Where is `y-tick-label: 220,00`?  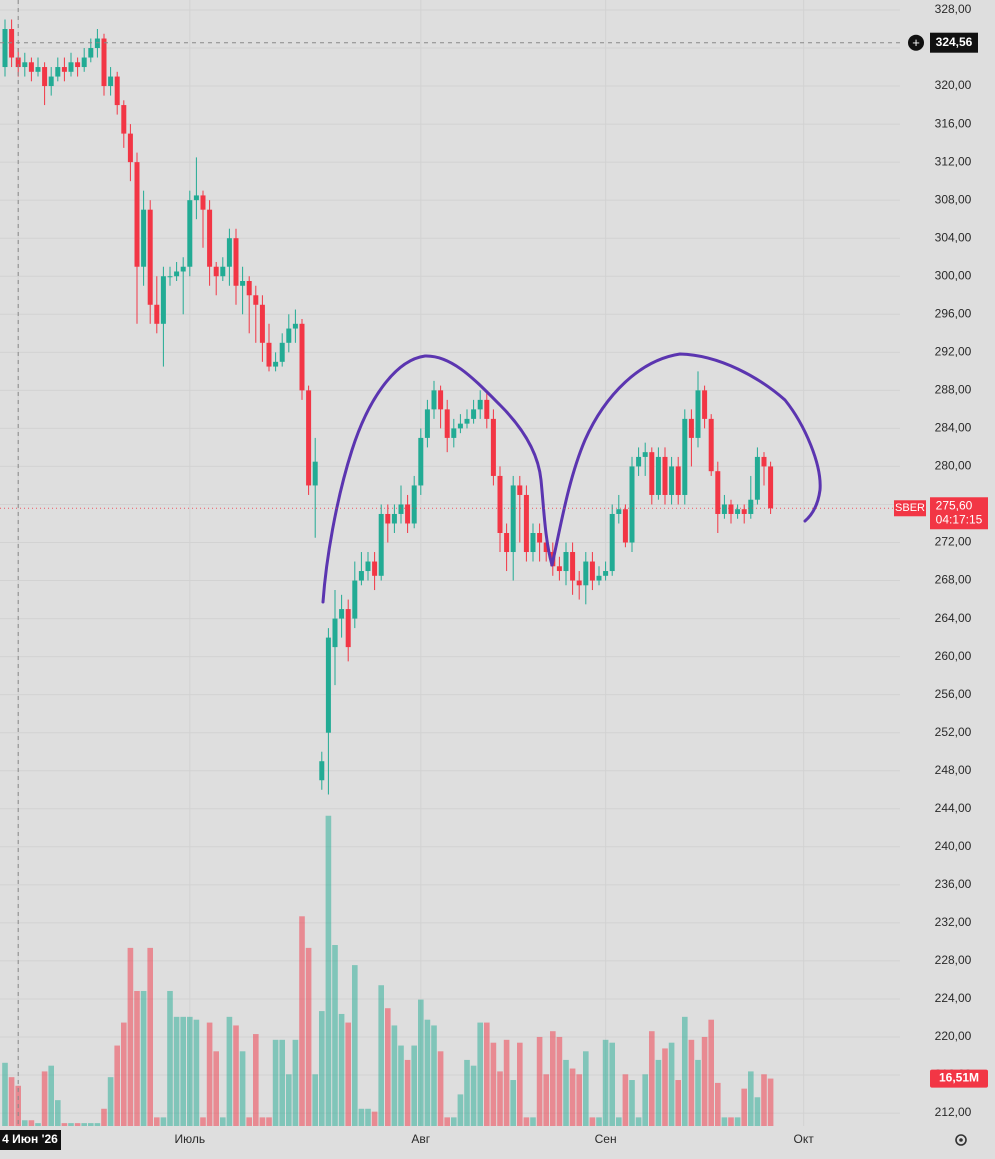 y-tick-label: 220,00 is located at coordinates (953, 1036).